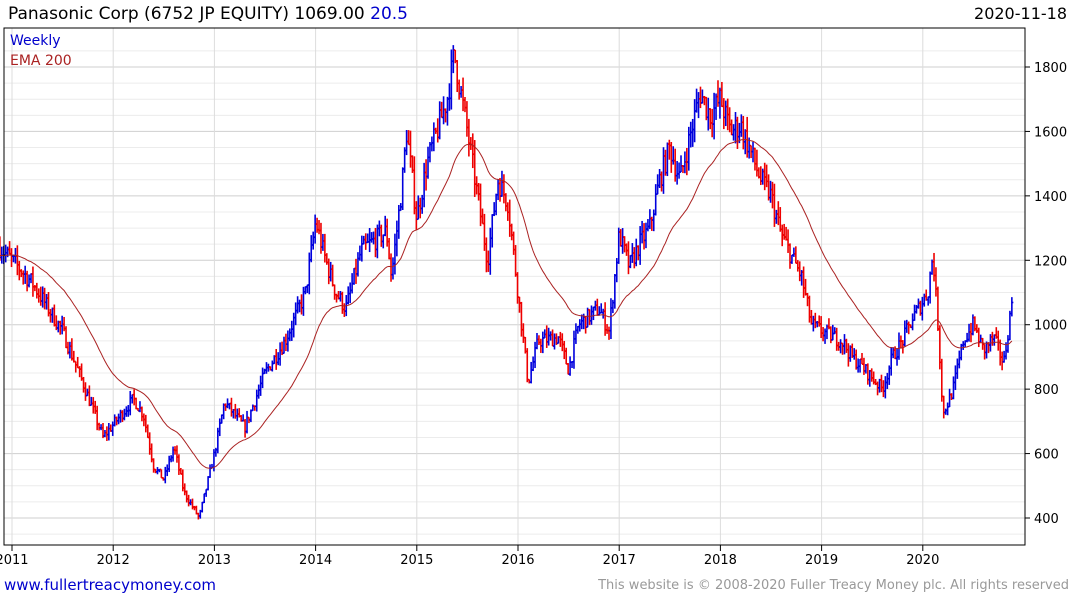 This screenshot has height=600, width=1075. I want to click on site-link: www.fullertreacymoney.com, so click(110, 585).